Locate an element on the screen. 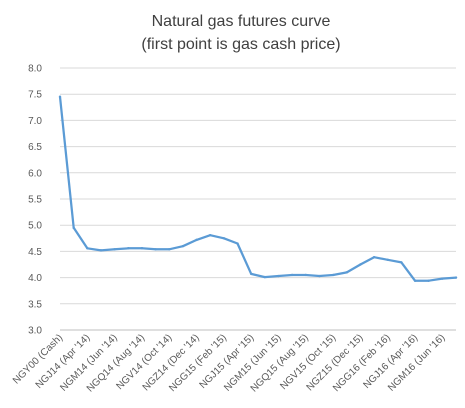 The image size is (465, 408). y-axis-ticks: 3.0 3.5 4.0 4.5 5.0 5.5 6.0 6.5 7.0 7.5 8.0 is located at coordinates (35, 200).